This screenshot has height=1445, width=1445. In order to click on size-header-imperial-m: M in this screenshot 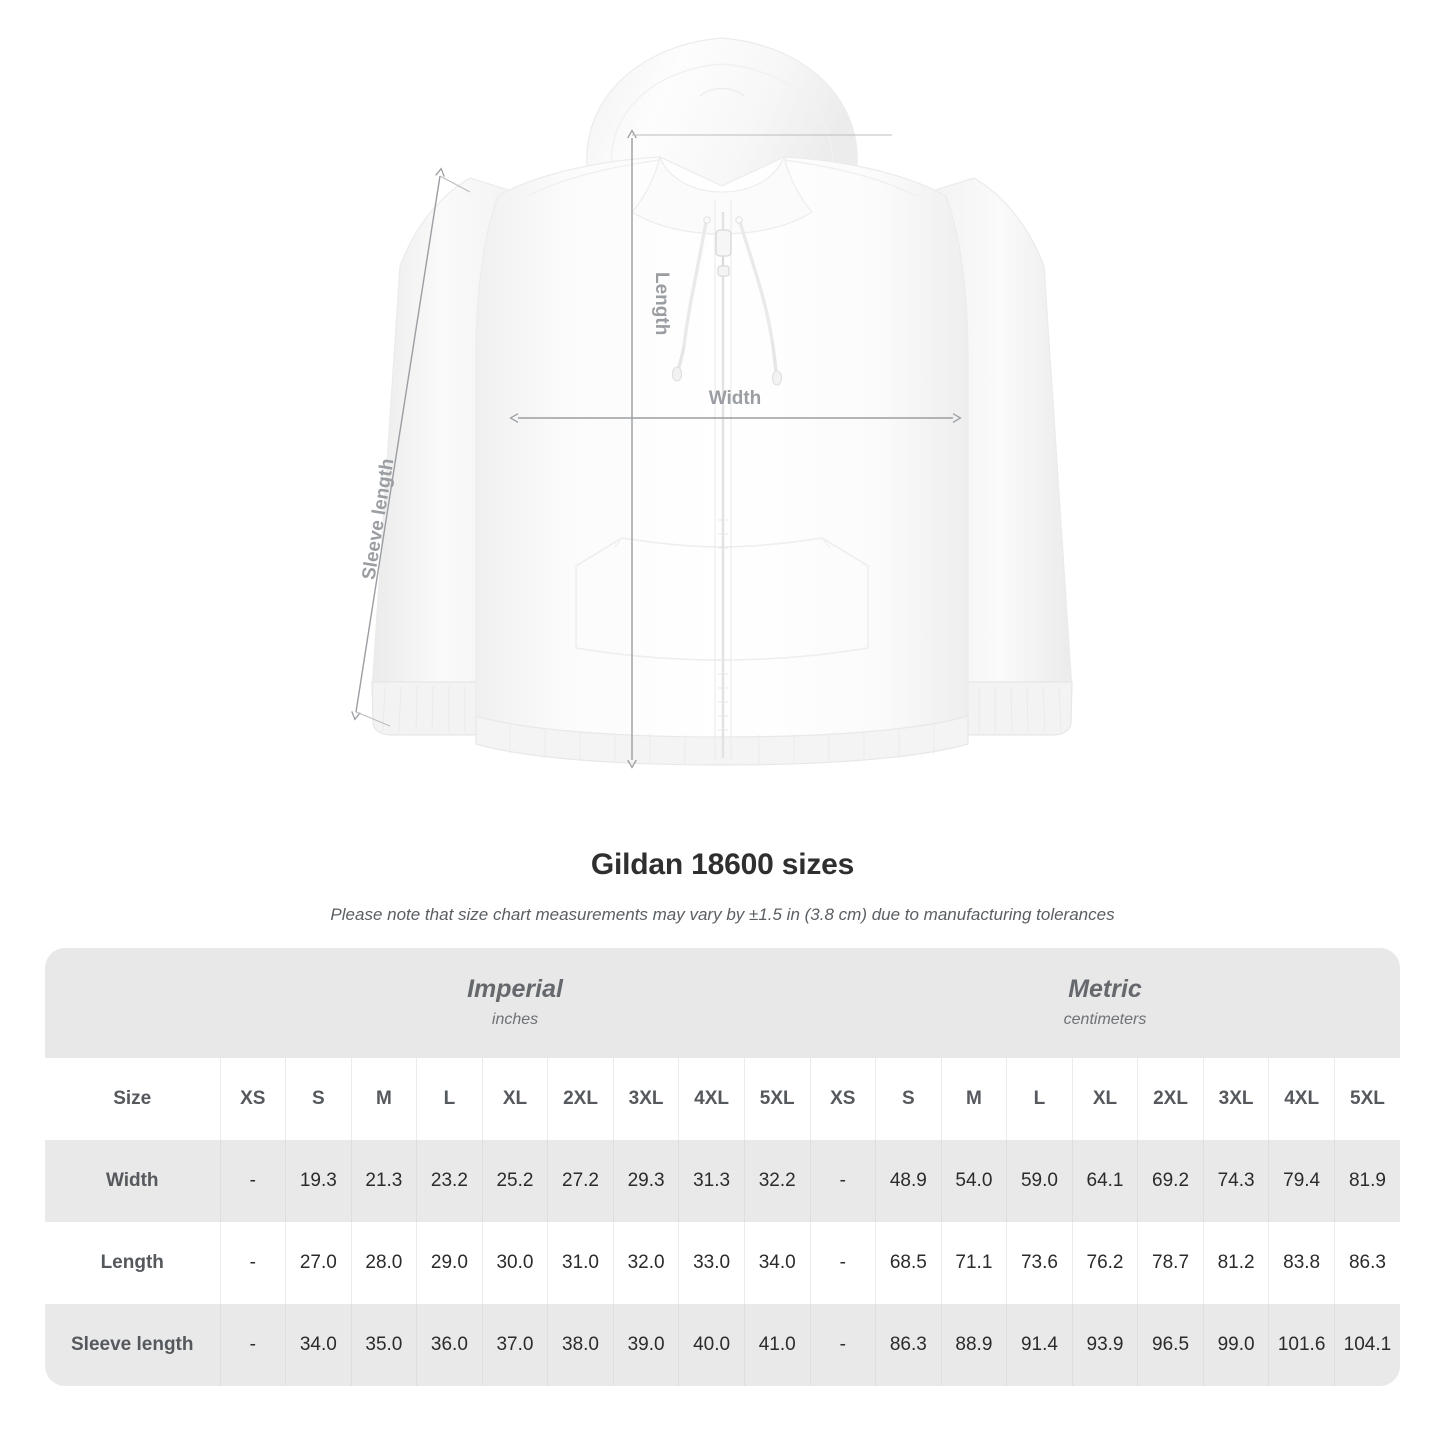, I will do `click(383, 1099)`.